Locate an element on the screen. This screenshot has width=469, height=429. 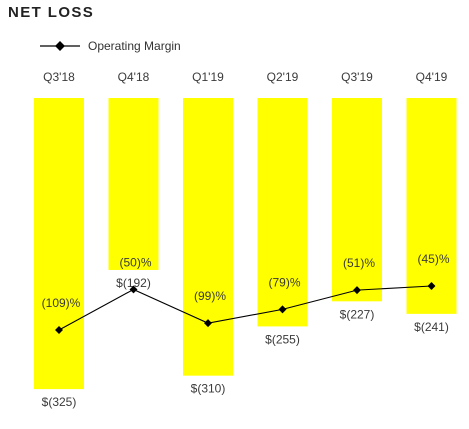
category-label: Q1'19 is located at coordinates (208, 77).